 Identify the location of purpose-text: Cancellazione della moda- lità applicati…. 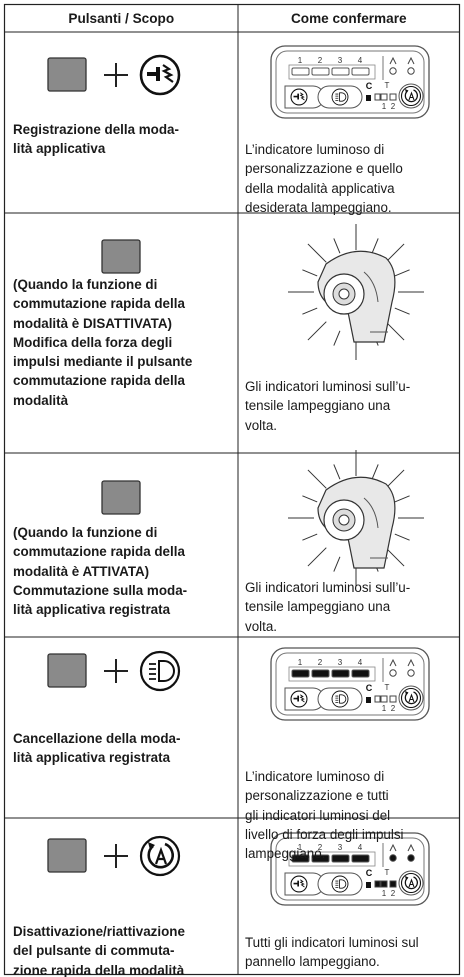
(97, 748).